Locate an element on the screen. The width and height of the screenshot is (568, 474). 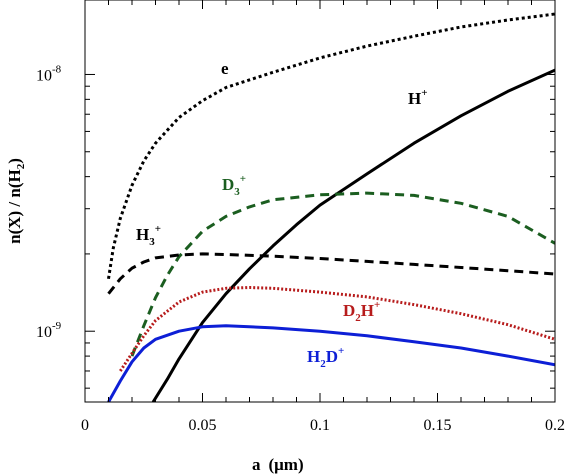
x-tick-label: 0.2 is located at coordinates (555, 425).